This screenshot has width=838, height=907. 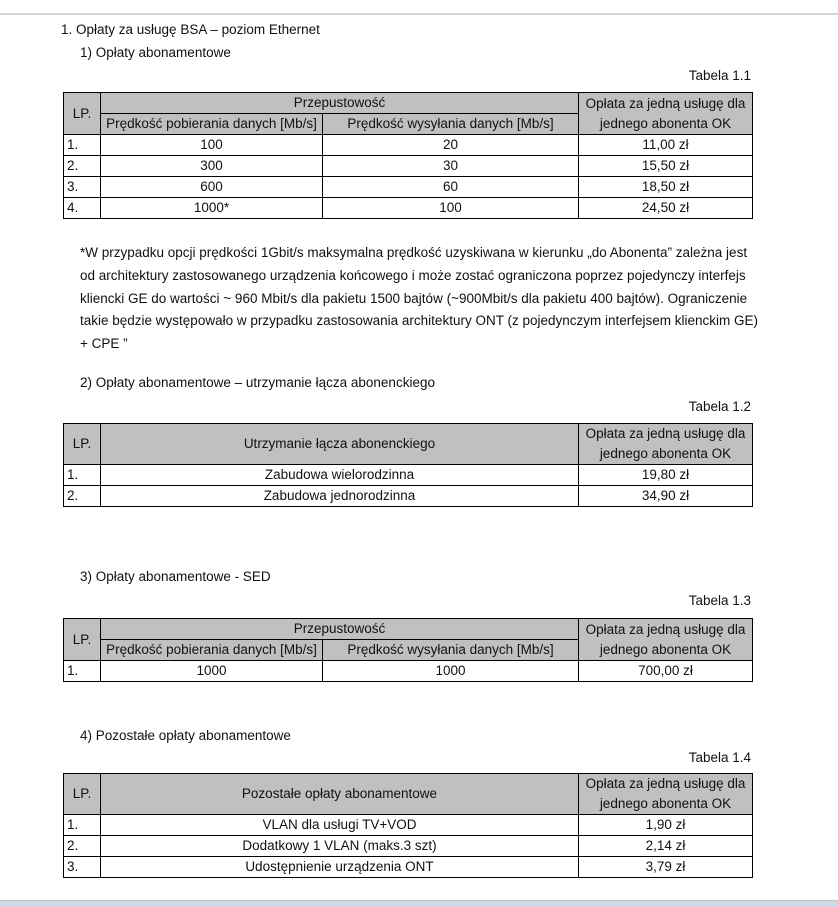 I want to click on cell-fee: 19,80 zł, so click(x=665, y=475).